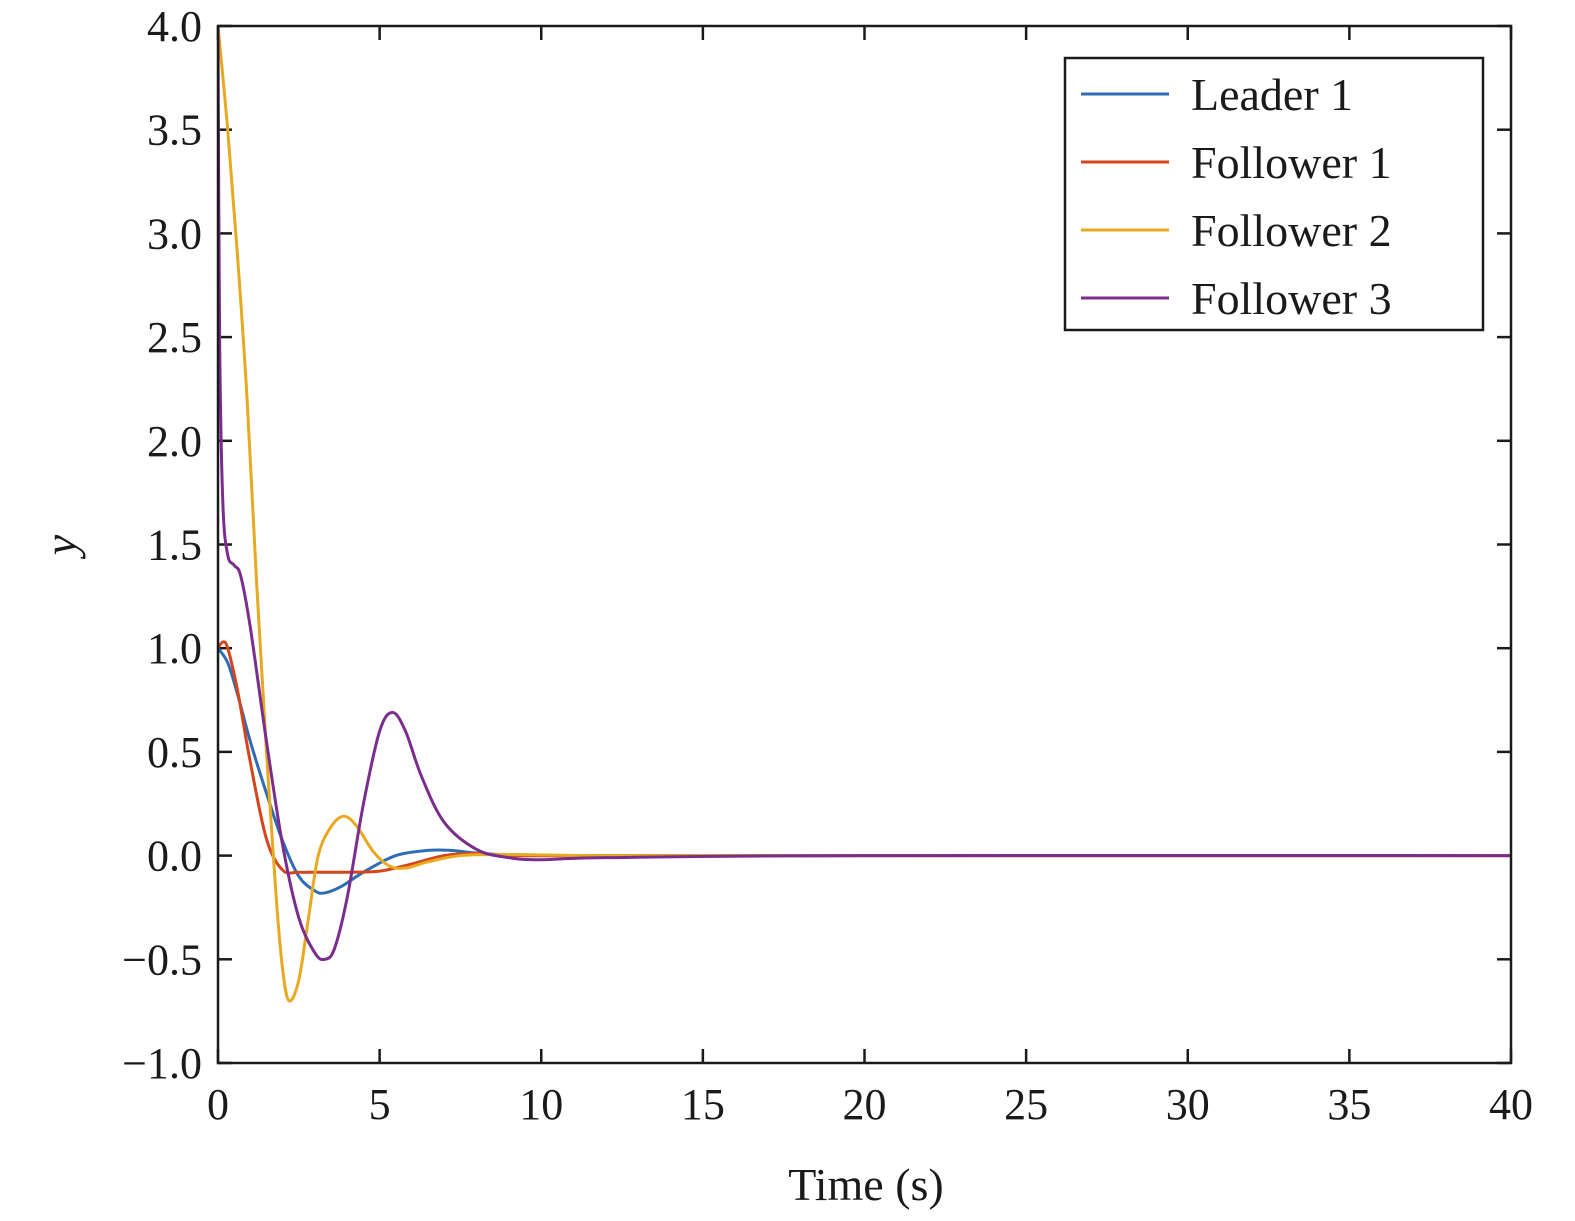 Image resolution: width=1575 pixels, height=1221 pixels. Describe the element at coordinates (1026, 1104) in the screenshot. I see `x-tick-label: 25` at that location.